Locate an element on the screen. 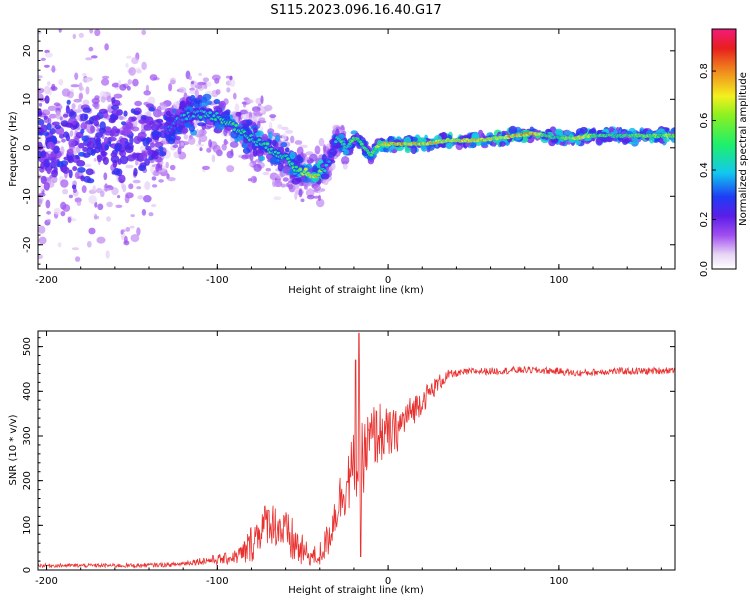 The width and height of the screenshot is (750, 600). figure-title: S115.2023.096.16.40.G17 is located at coordinates (355, 10).